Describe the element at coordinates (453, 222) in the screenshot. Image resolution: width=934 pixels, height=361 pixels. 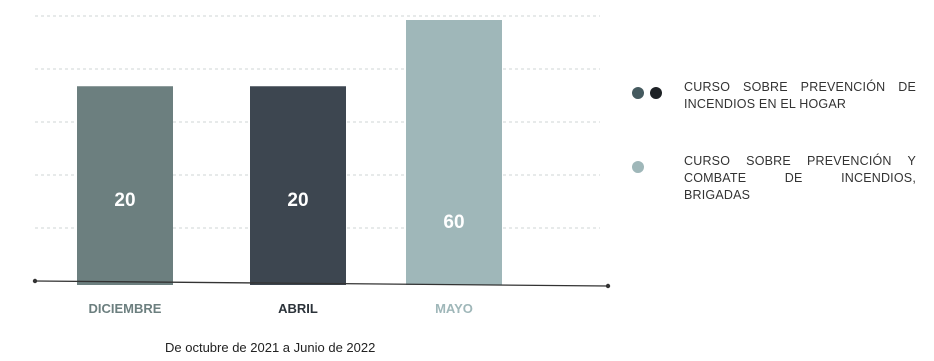
I see `bar-value-label: 60` at that location.